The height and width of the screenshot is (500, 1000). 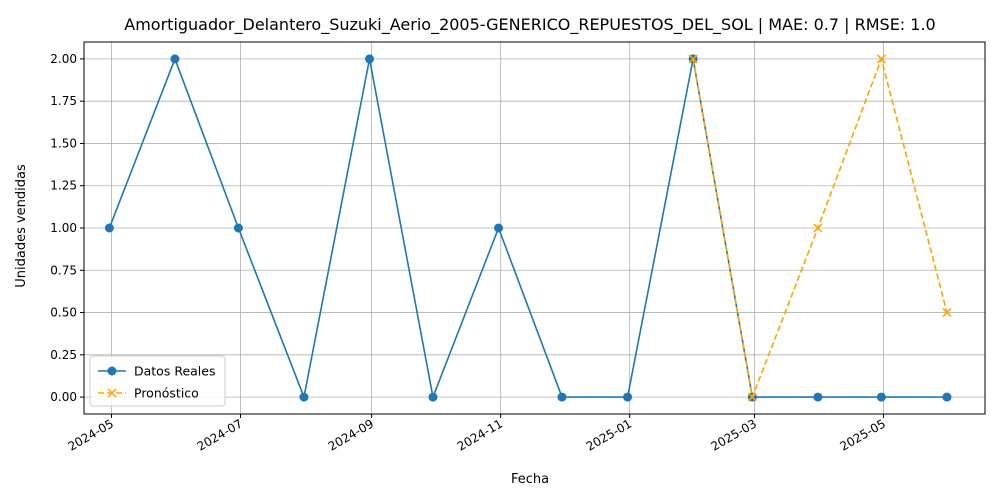 I want to click on y-tick-label: 0.50, so click(x=63, y=313).